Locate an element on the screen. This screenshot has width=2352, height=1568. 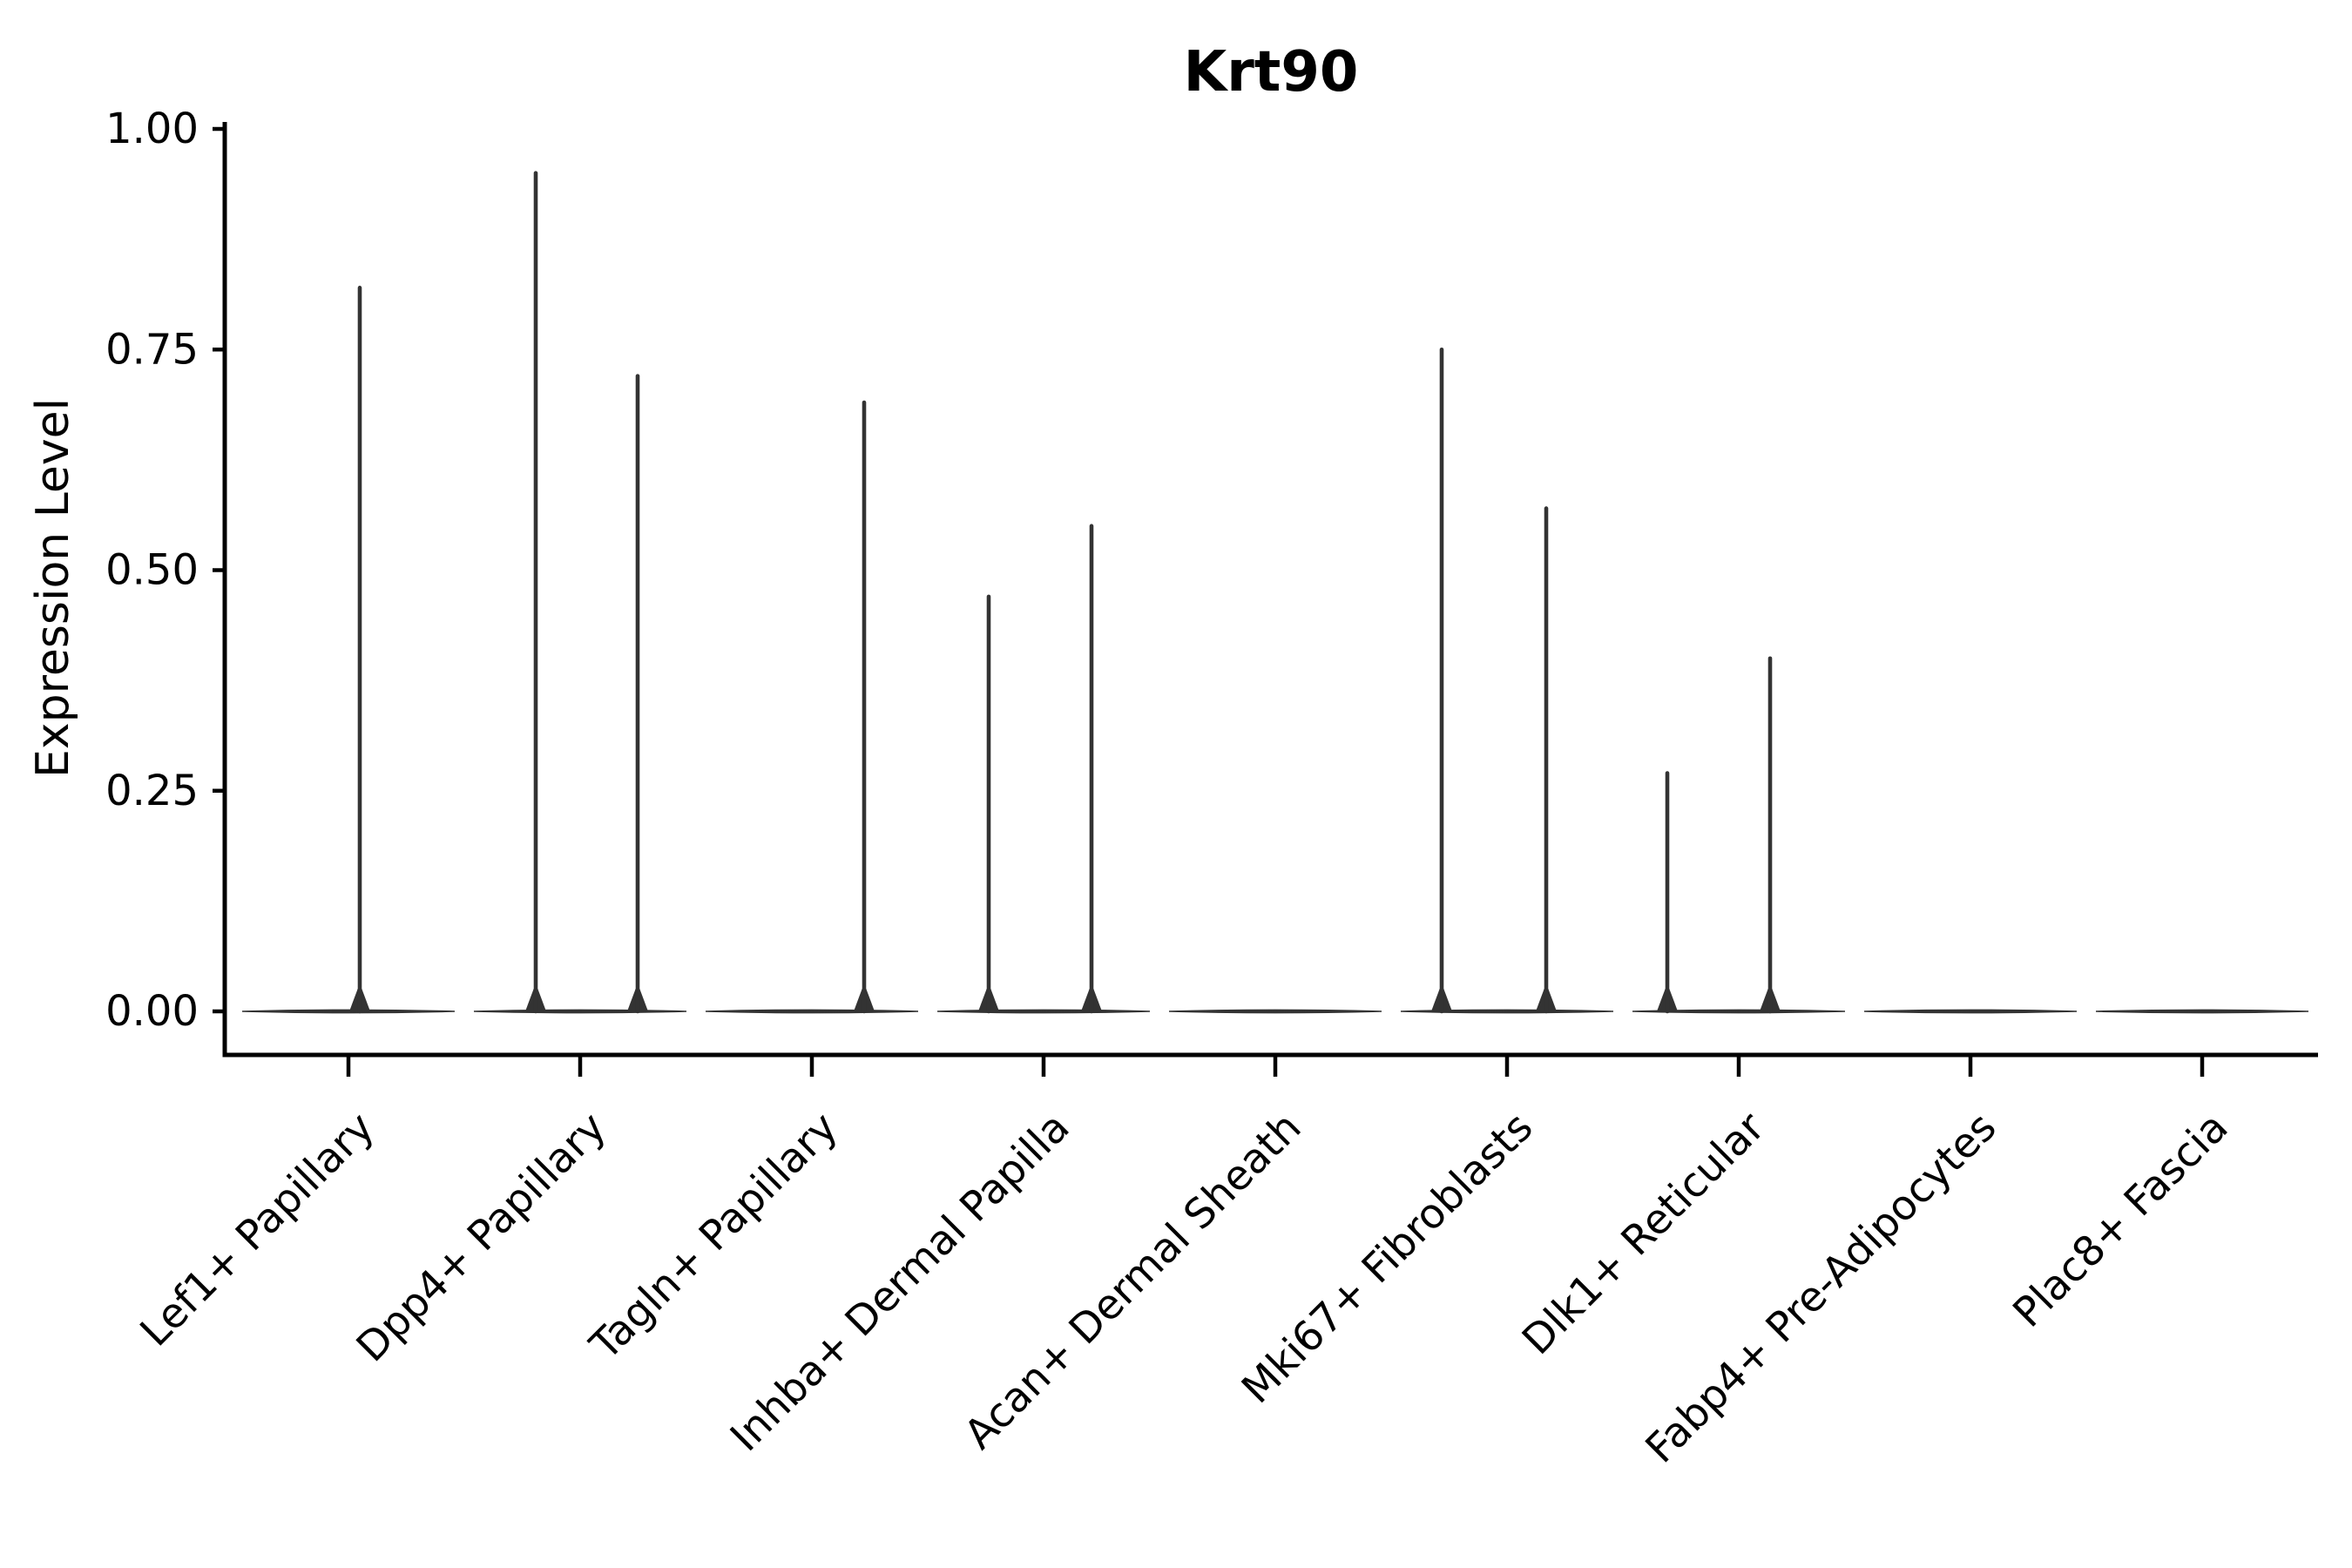
y-tick-label: 0.75 is located at coordinates (152, 349).